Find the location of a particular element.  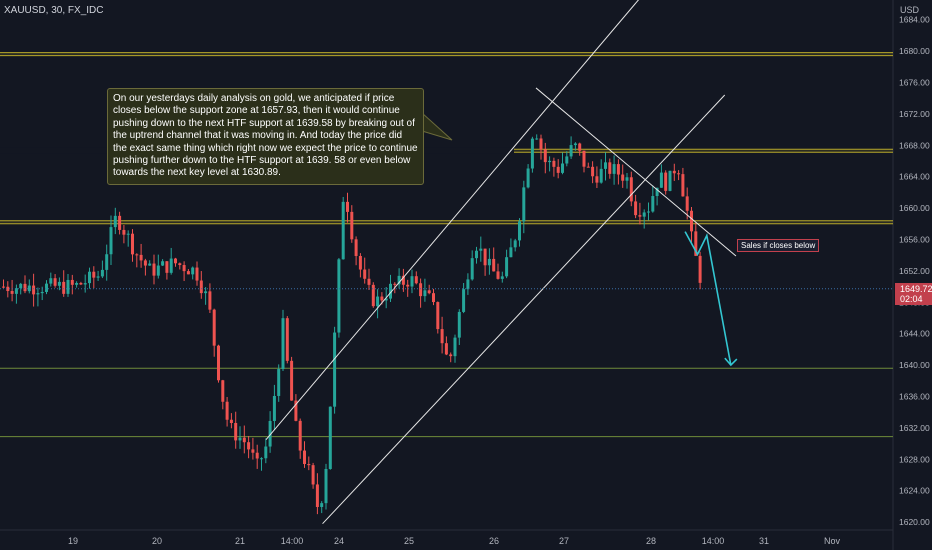

y-tick-label: 1636.00 is located at coordinates (914, 397).